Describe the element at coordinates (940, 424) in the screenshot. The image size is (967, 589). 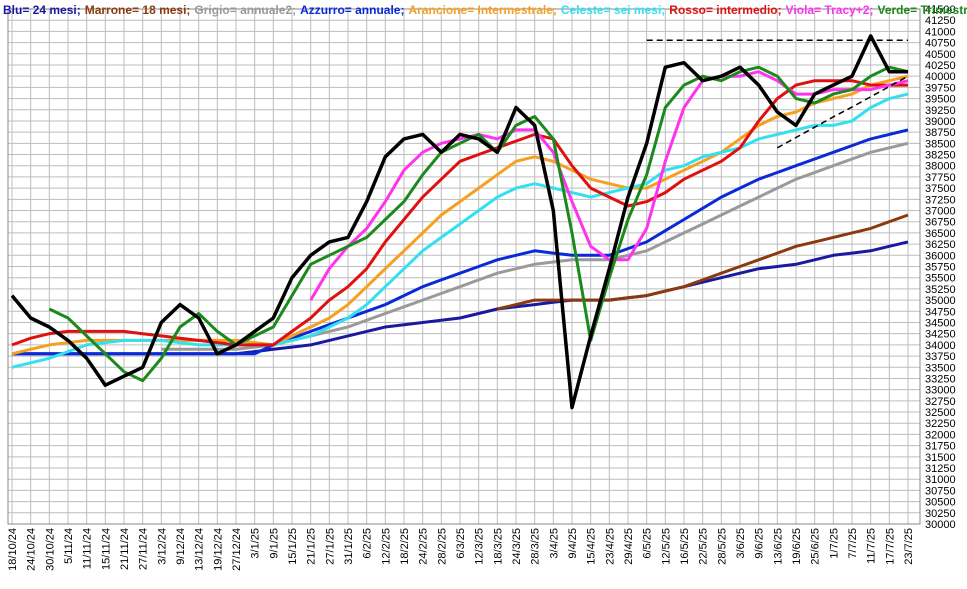
I see `y-tick-label: 32250` at that location.